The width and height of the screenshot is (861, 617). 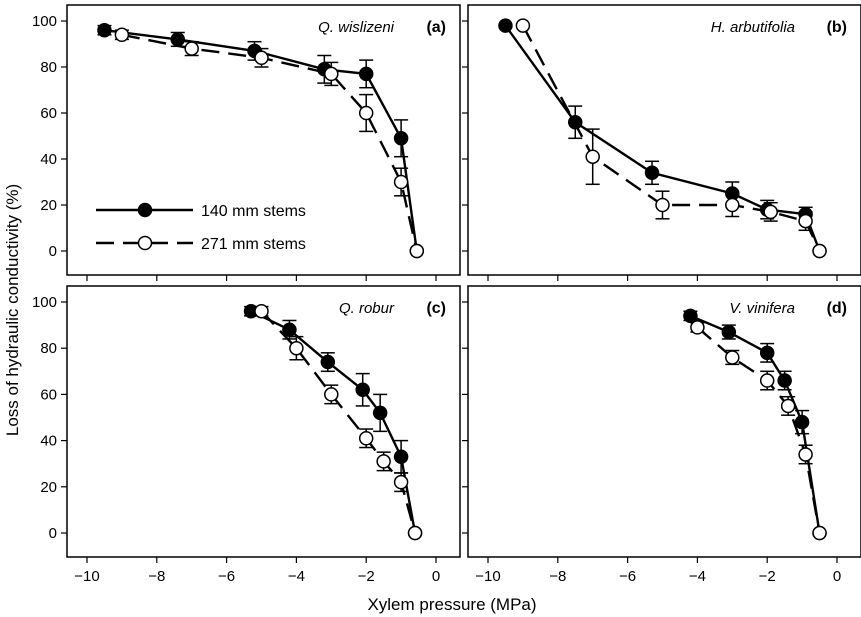 I want to click on panel-letter-label: (a), so click(x=436, y=27).